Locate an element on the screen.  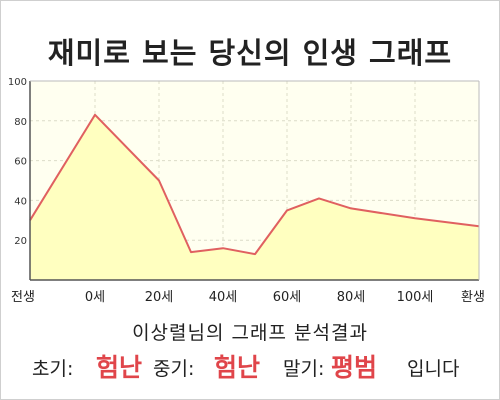
late-value: 평범 is located at coordinates (354, 367).